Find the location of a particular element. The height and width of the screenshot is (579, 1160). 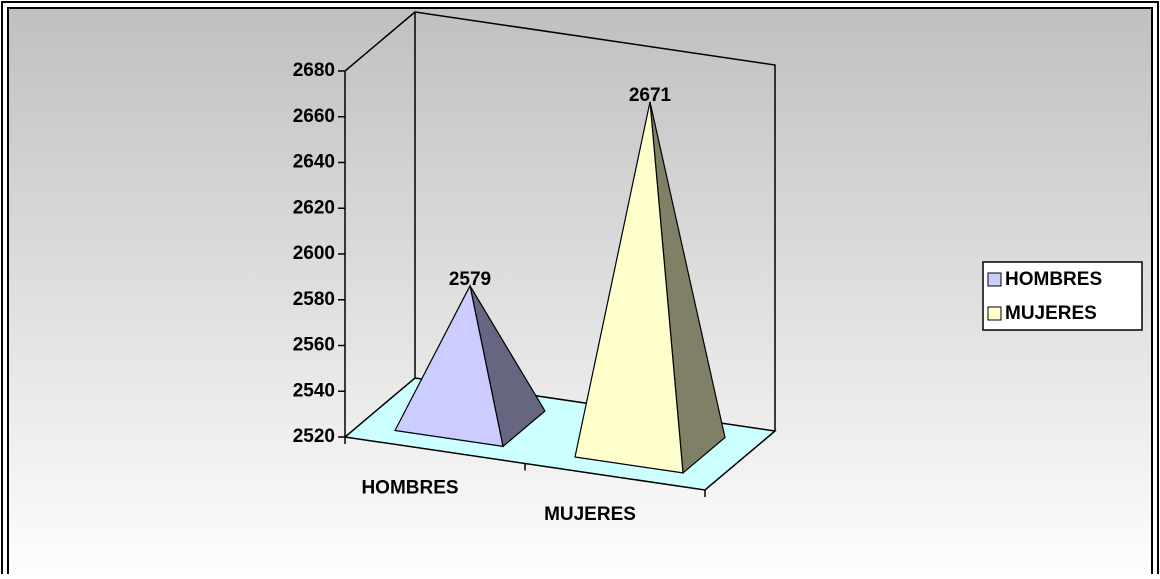

y-tick-label: 2580 is located at coordinates (314, 299).